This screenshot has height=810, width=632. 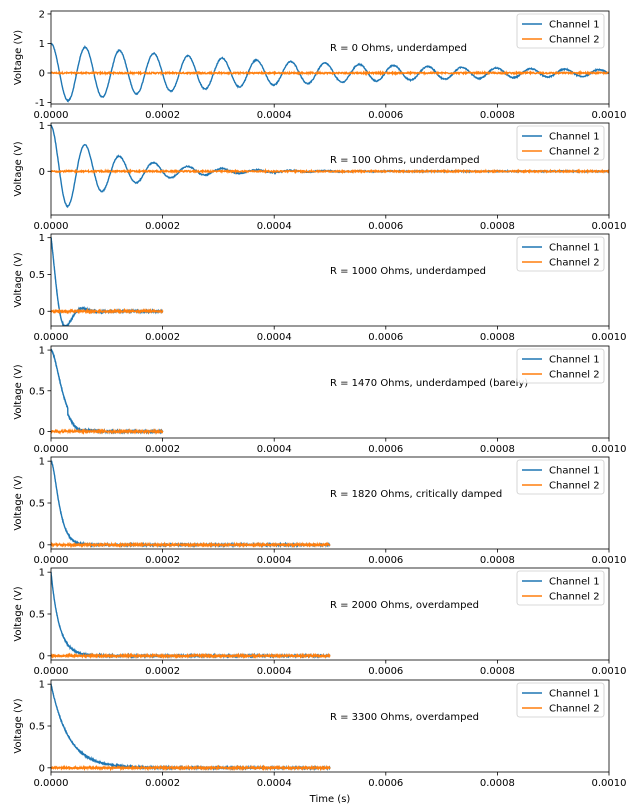 What do you see at coordinates (416, 494) in the screenshot?
I see `condition-annotation: R = 1820 Ohms, critically damped` at bounding box center [416, 494].